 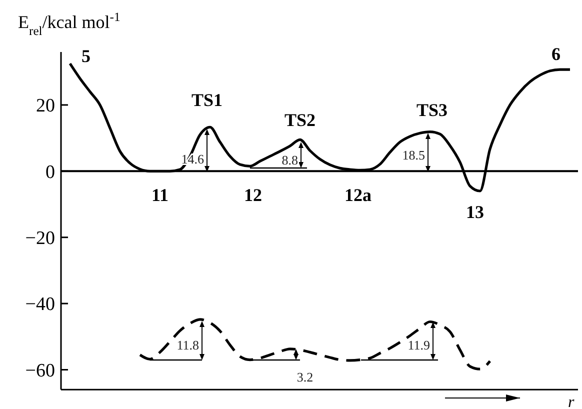 What do you see at coordinates (40, 371) in the screenshot?
I see `y-tick-label: −60` at bounding box center [40, 371].